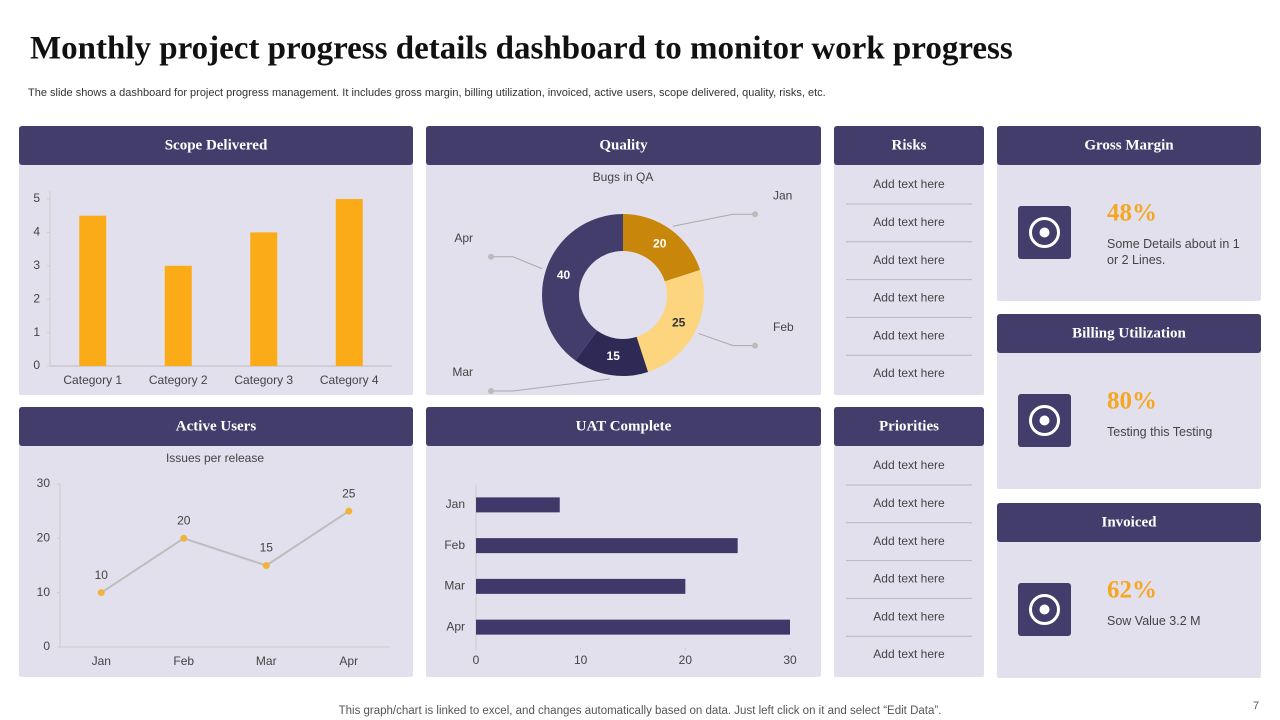 The width and height of the screenshot is (1280, 720). Describe the element at coordinates (263, 380) in the screenshot. I see `x-tick-label: Category 3` at that location.